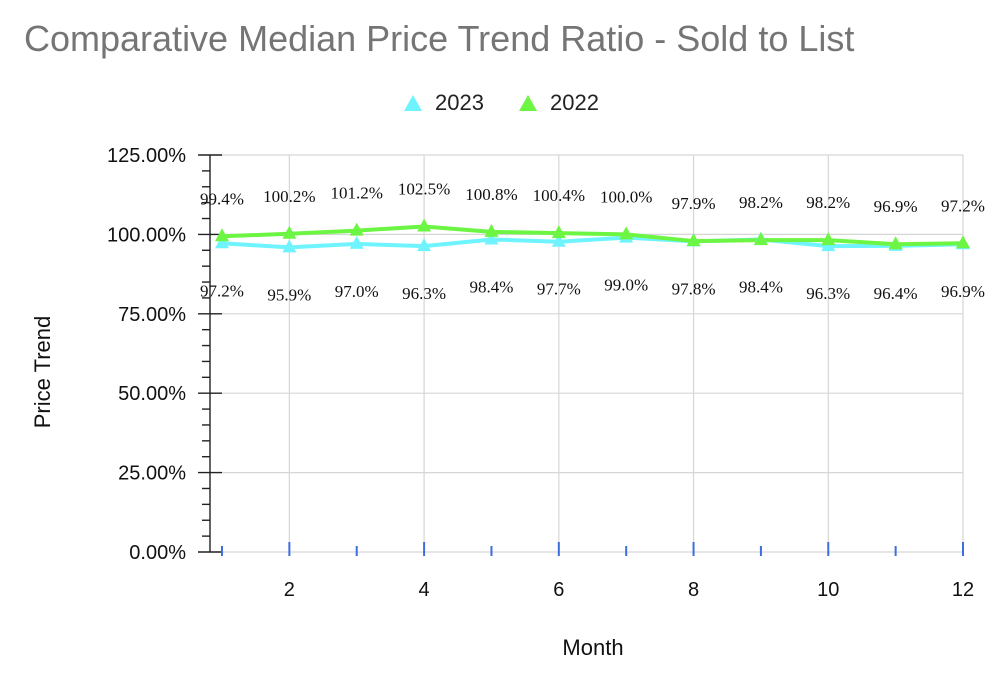  What do you see at coordinates (592, 647) in the screenshot?
I see `x-axis-title: Month` at bounding box center [592, 647].